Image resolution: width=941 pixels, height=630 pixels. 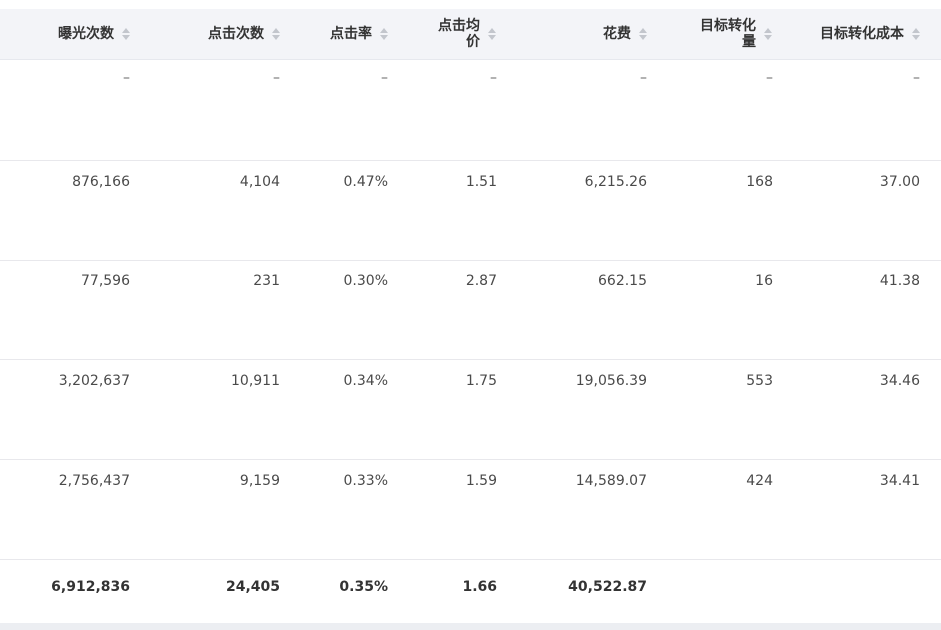 What do you see at coordinates (259, 481) in the screenshot?
I see `cell-clicks: 9,159` at bounding box center [259, 481].